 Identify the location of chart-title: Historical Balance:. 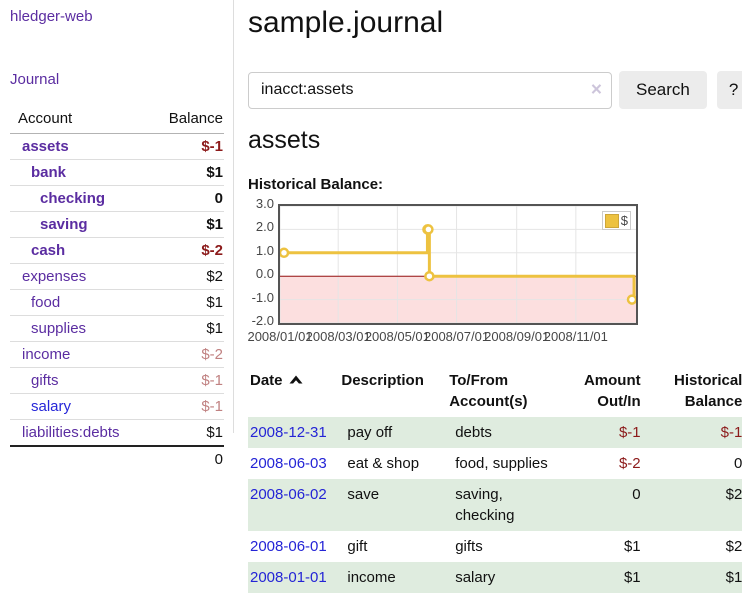
(316, 184).